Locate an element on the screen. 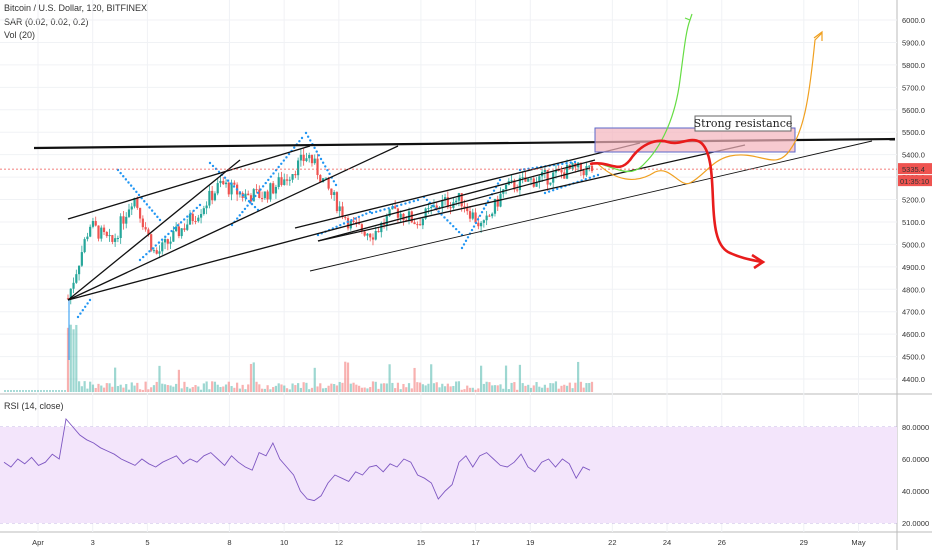 The image size is (932, 550). annotation-box is located at coordinates (743, 123).